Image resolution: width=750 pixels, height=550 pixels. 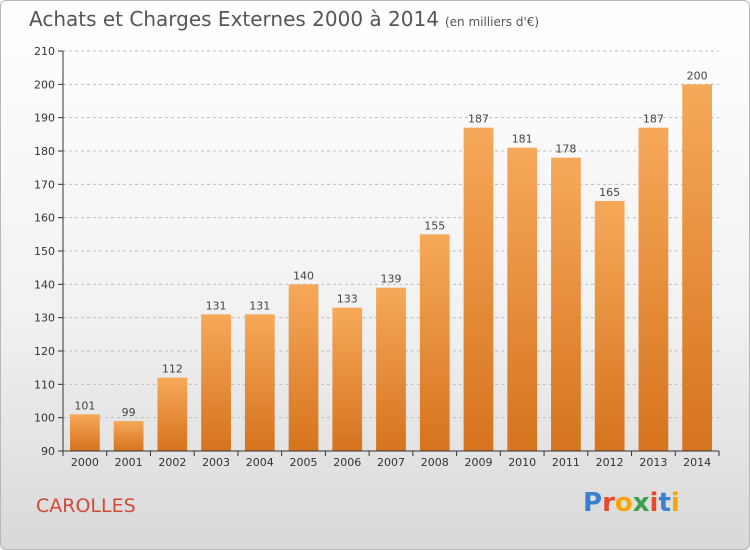 I want to click on data-label: 99, so click(x=129, y=412).